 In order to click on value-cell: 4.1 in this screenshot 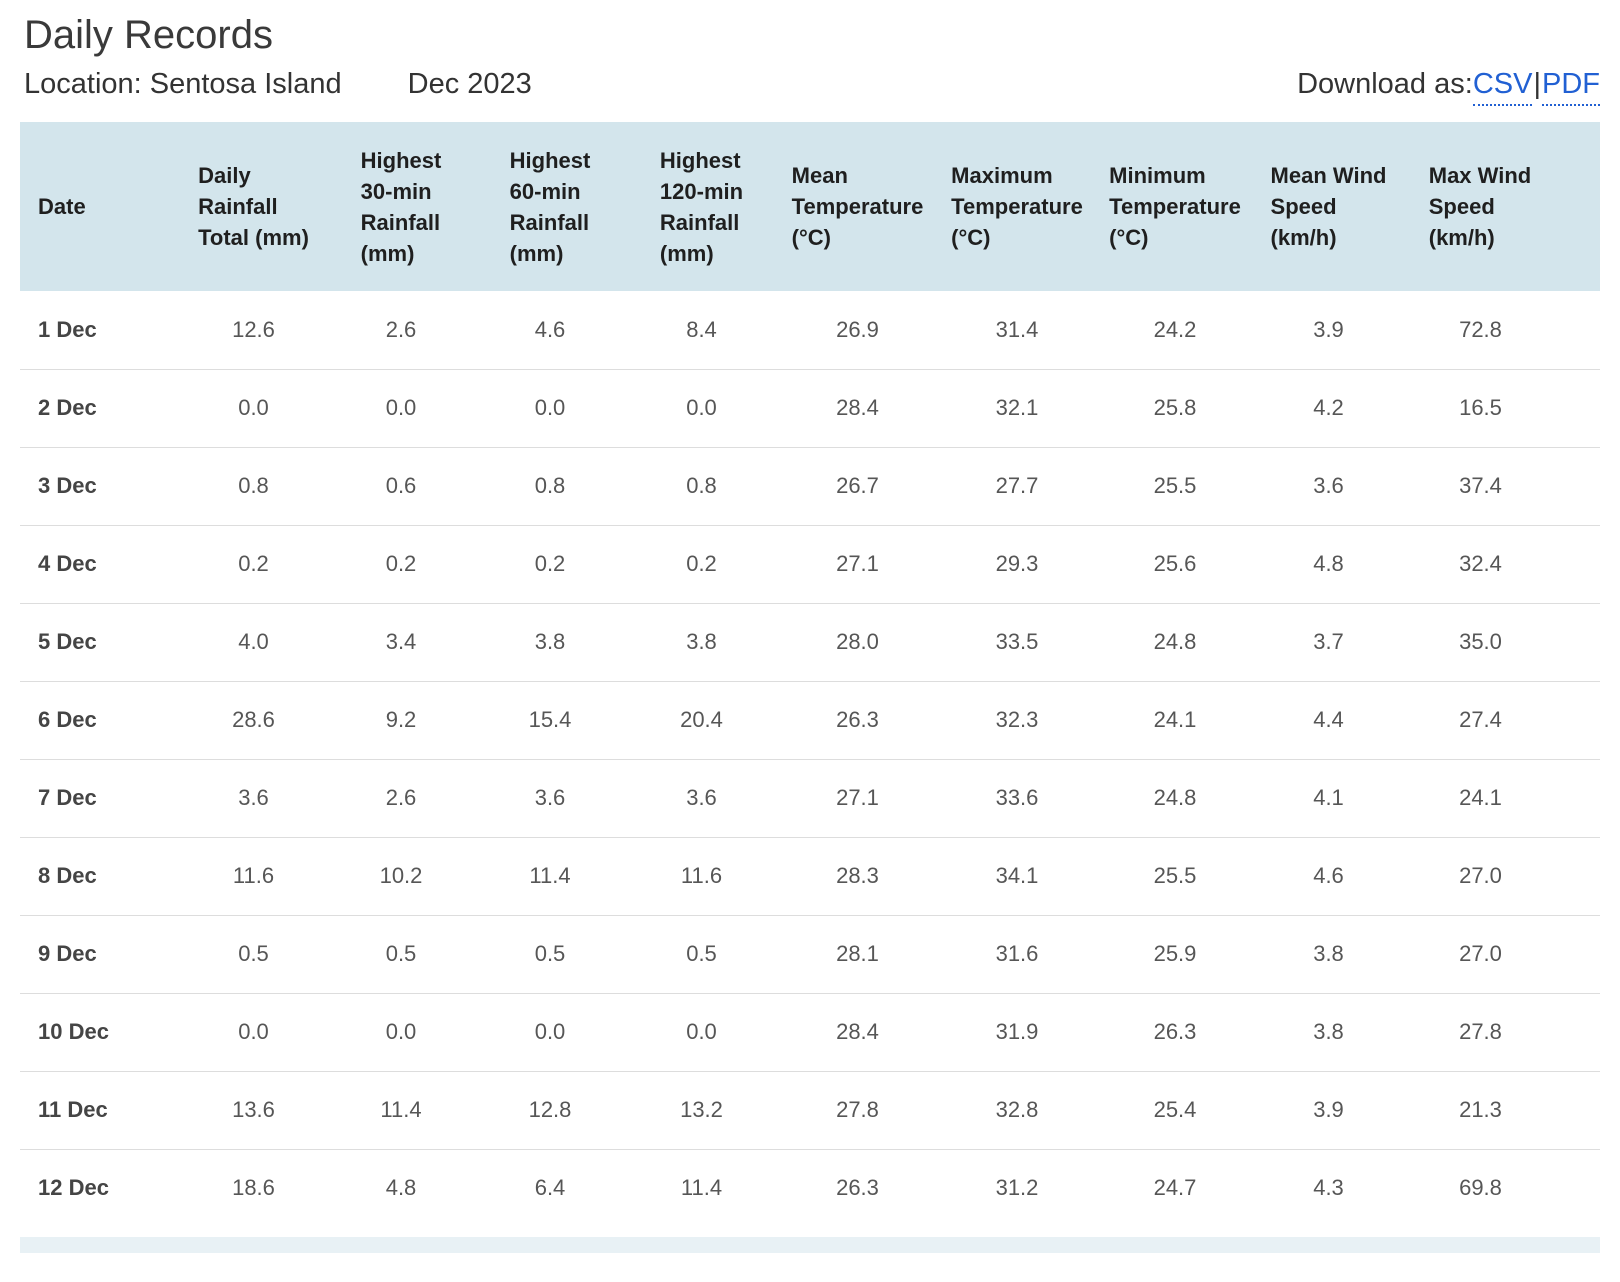, I will do `click(1328, 797)`.